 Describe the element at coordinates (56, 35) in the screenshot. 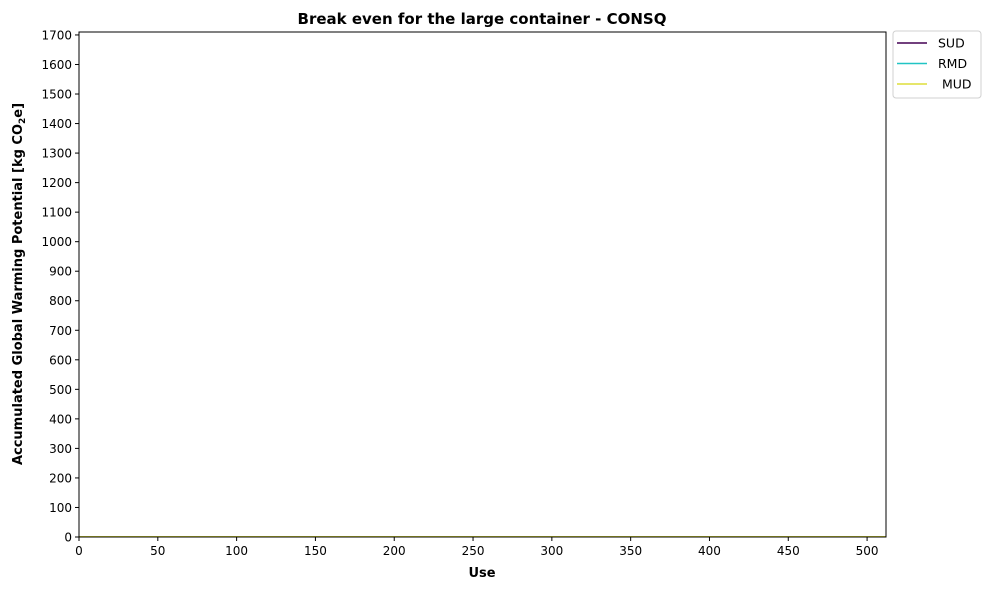

I see `y-tick-label: 1700` at that location.